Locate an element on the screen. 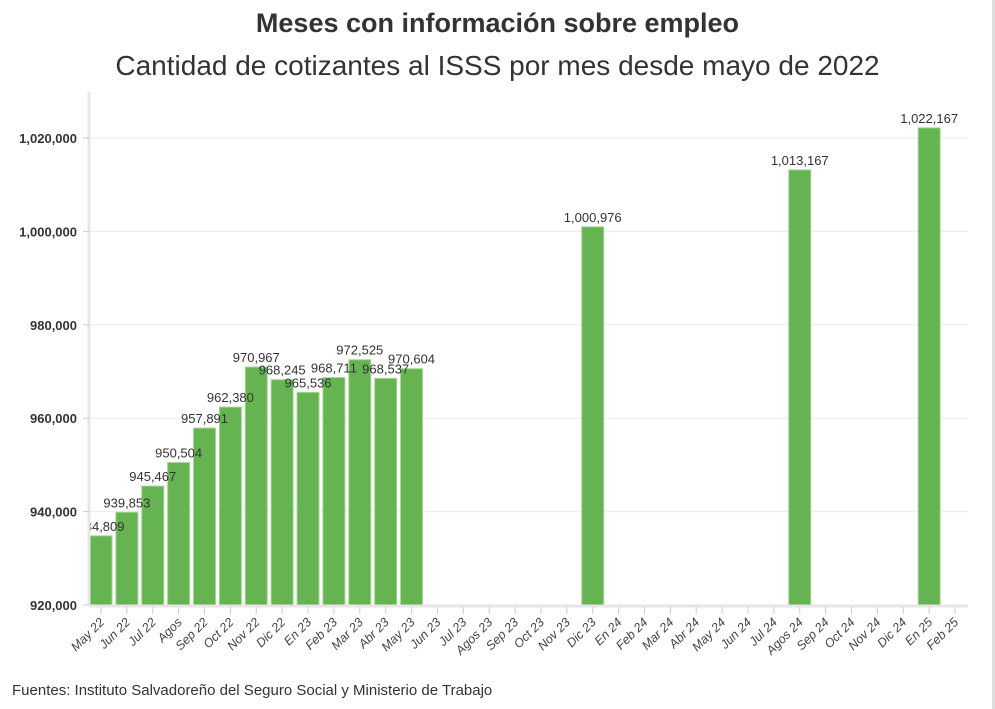  data-label: 965,536 is located at coordinates (308, 382).